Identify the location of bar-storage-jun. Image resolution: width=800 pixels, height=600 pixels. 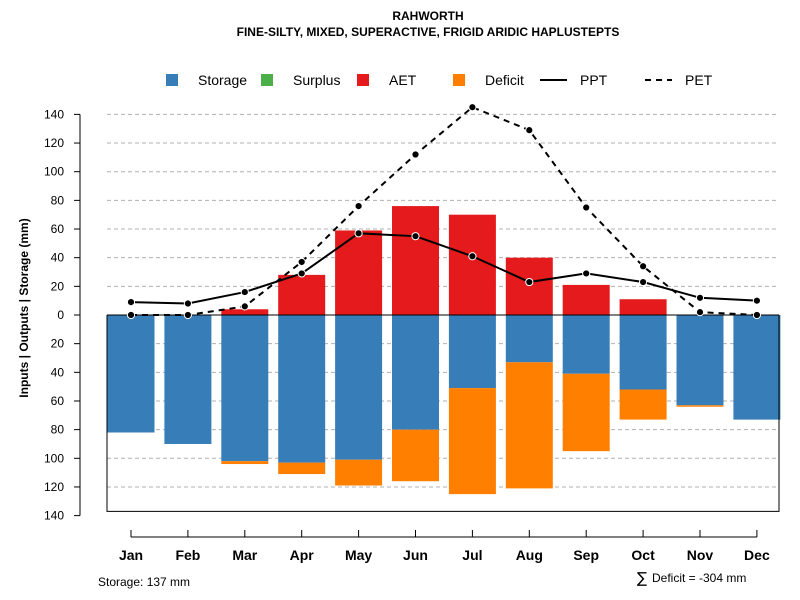
(415, 372).